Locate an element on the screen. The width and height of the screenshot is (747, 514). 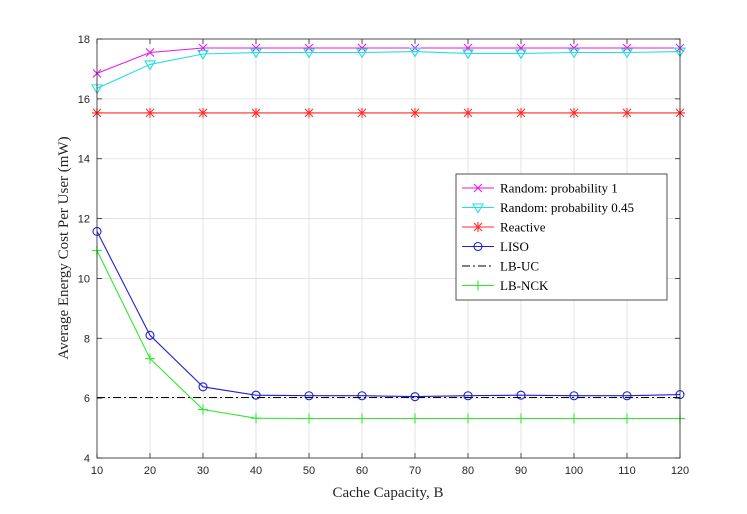
x-tick-label: 80 is located at coordinates (468, 471).